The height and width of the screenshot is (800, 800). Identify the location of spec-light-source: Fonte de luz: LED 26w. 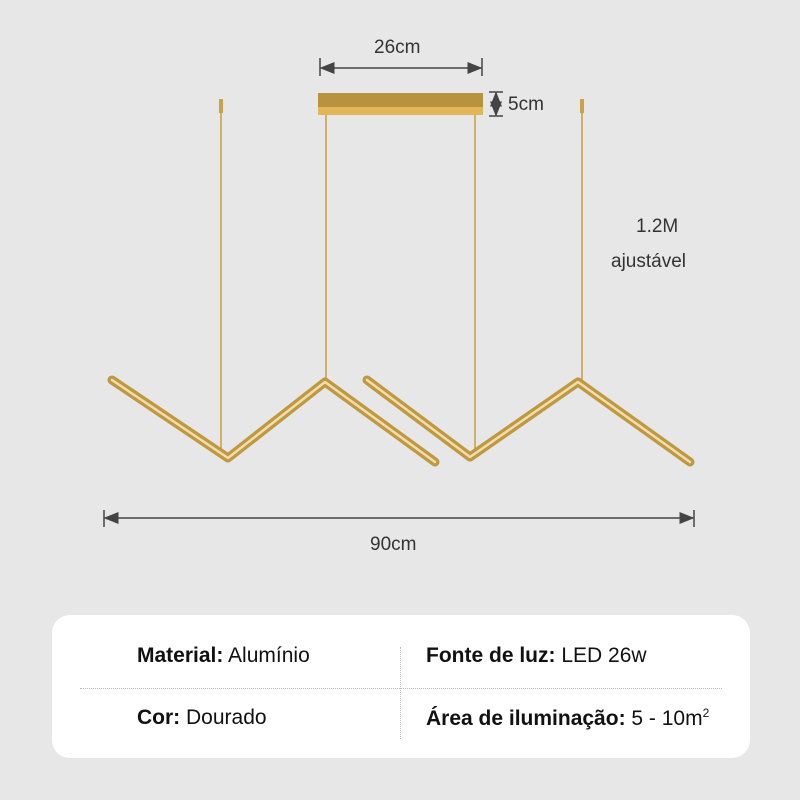
(536, 655).